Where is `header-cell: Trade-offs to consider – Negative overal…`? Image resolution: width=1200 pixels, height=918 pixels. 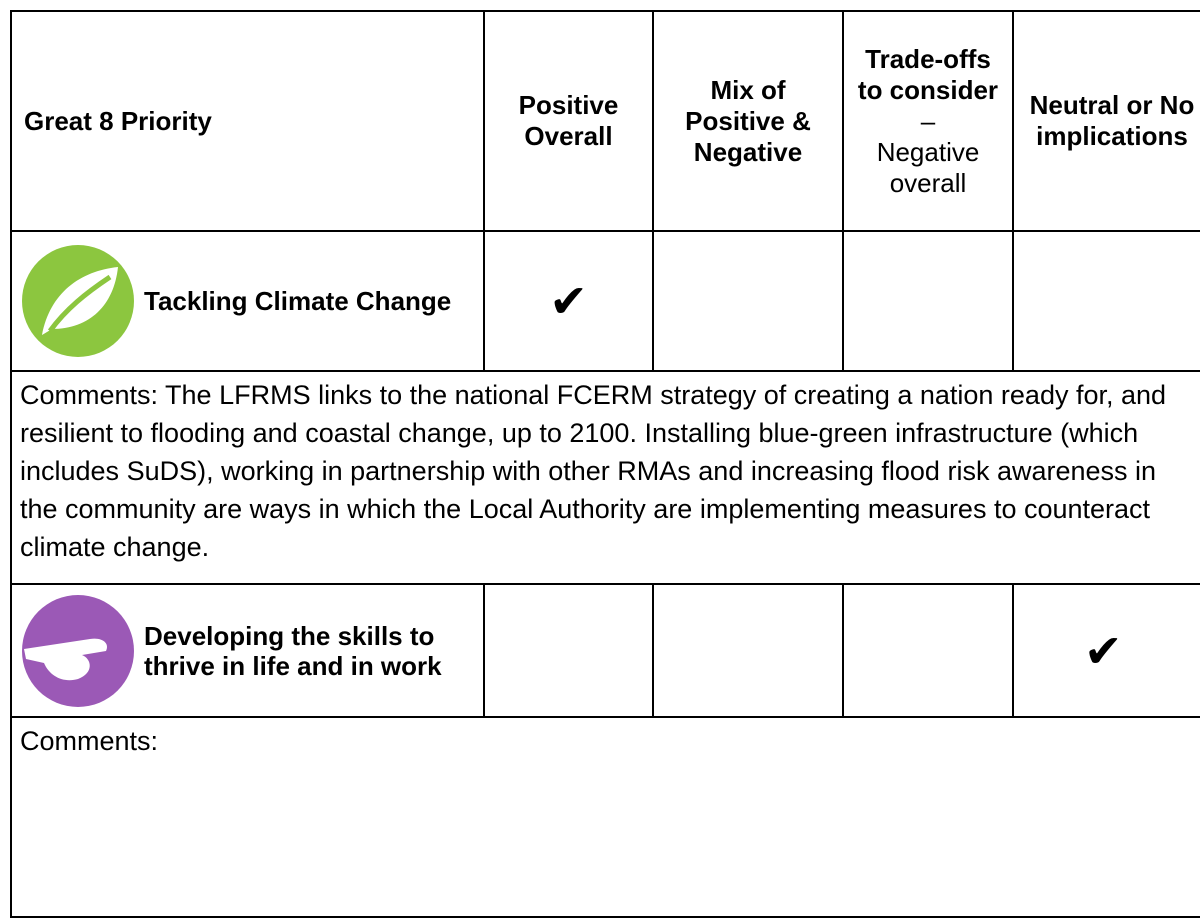 header-cell: Trade-offs to consider – Negative overal… is located at coordinates (928, 121).